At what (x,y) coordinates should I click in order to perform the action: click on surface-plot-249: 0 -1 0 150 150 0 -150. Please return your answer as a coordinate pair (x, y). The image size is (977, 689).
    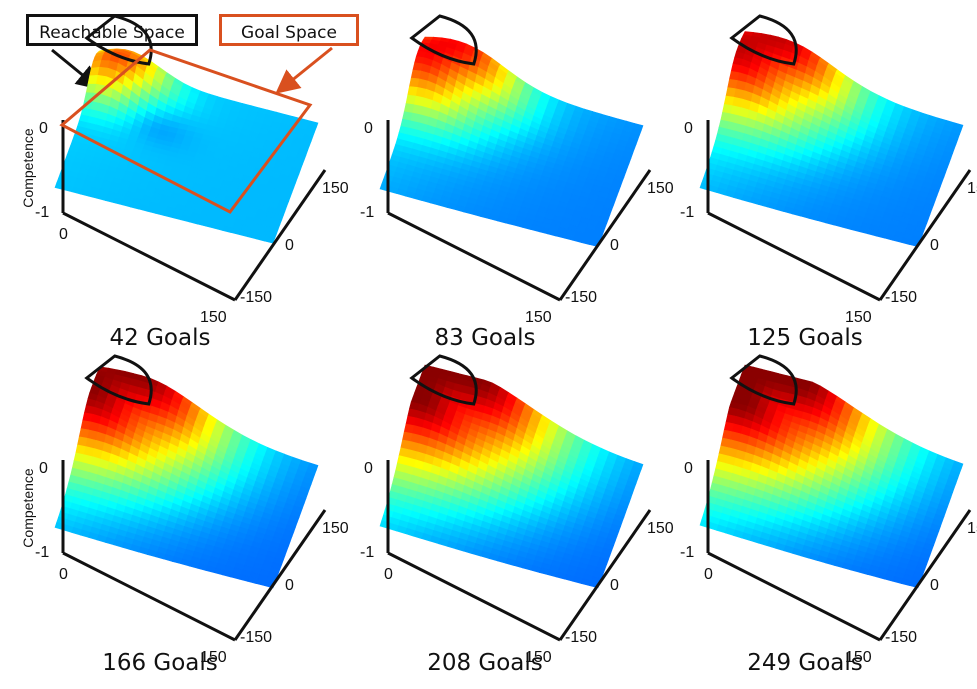
    Looking at the image, I should click on (828, 510).